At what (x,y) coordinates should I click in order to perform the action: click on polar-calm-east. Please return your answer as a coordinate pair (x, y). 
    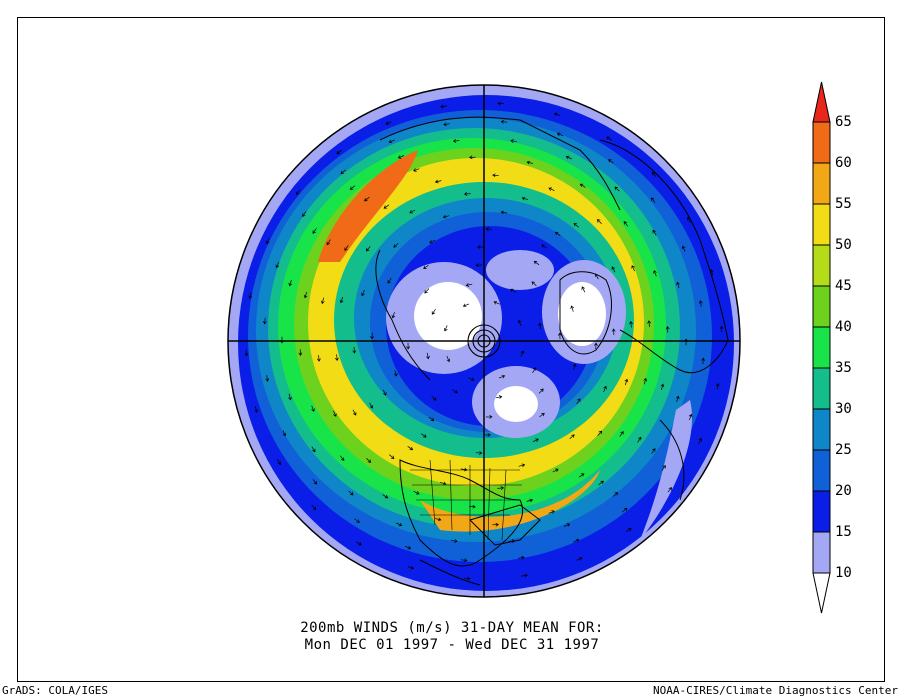
    Looking at the image, I should click on (582, 314).